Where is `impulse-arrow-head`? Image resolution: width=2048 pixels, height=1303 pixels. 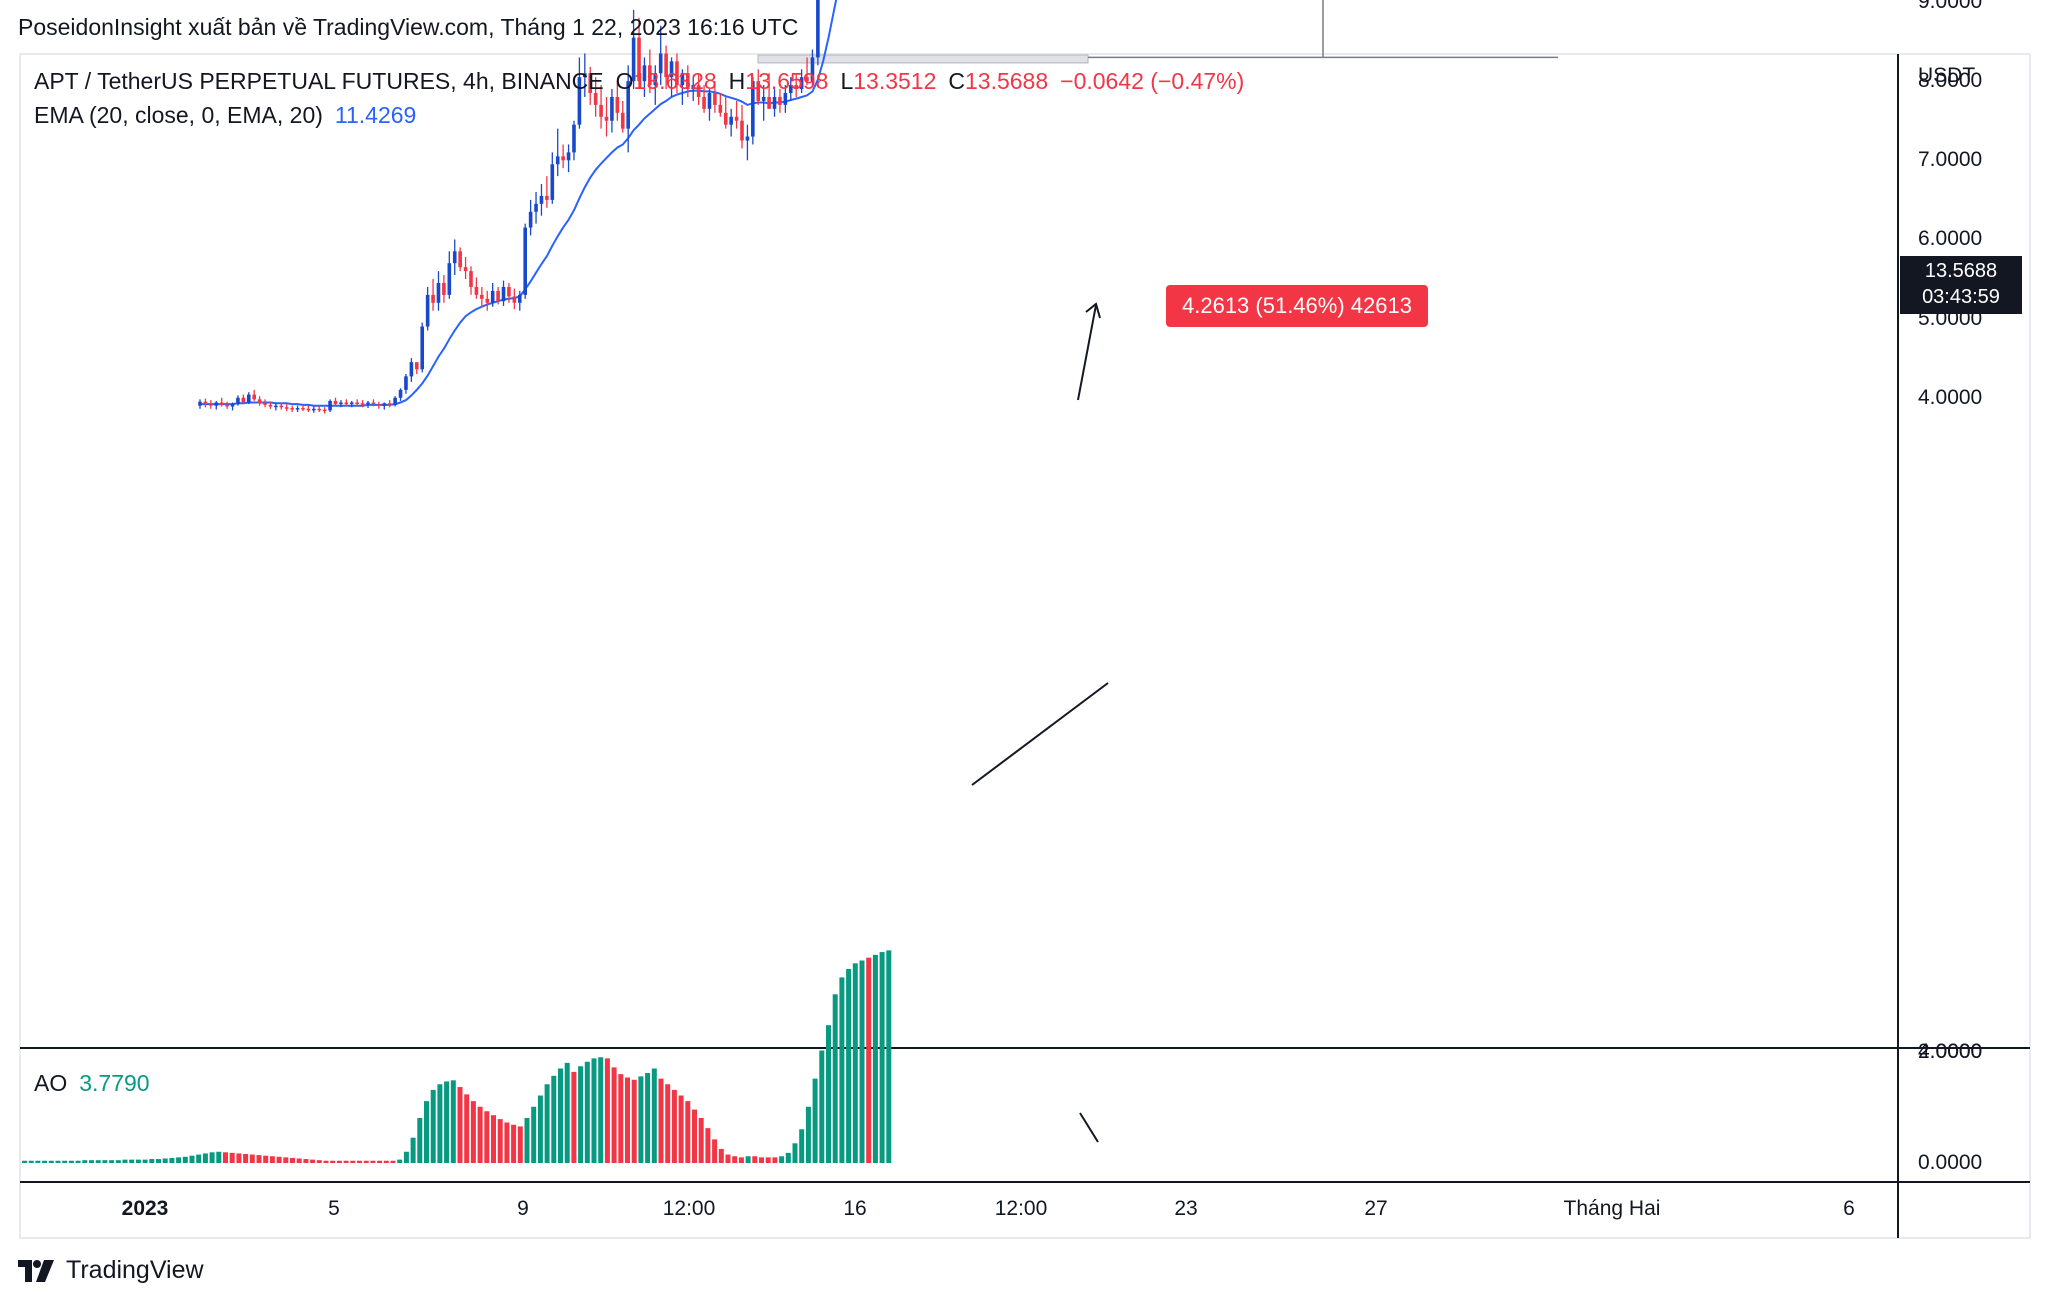 impulse-arrow-head is located at coordinates (1093, 310).